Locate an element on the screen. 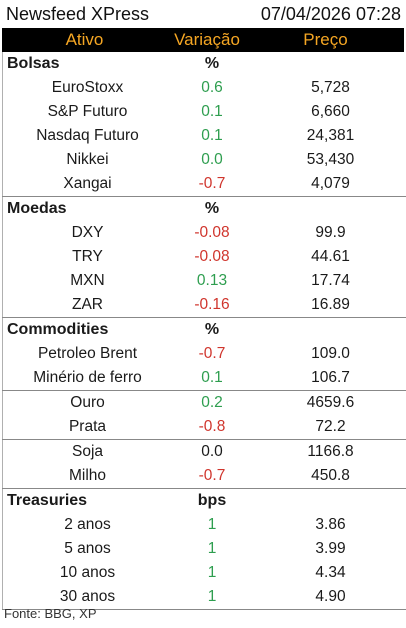 The height and width of the screenshot is (628, 406). section-title: Treasuries is located at coordinates (87, 500).